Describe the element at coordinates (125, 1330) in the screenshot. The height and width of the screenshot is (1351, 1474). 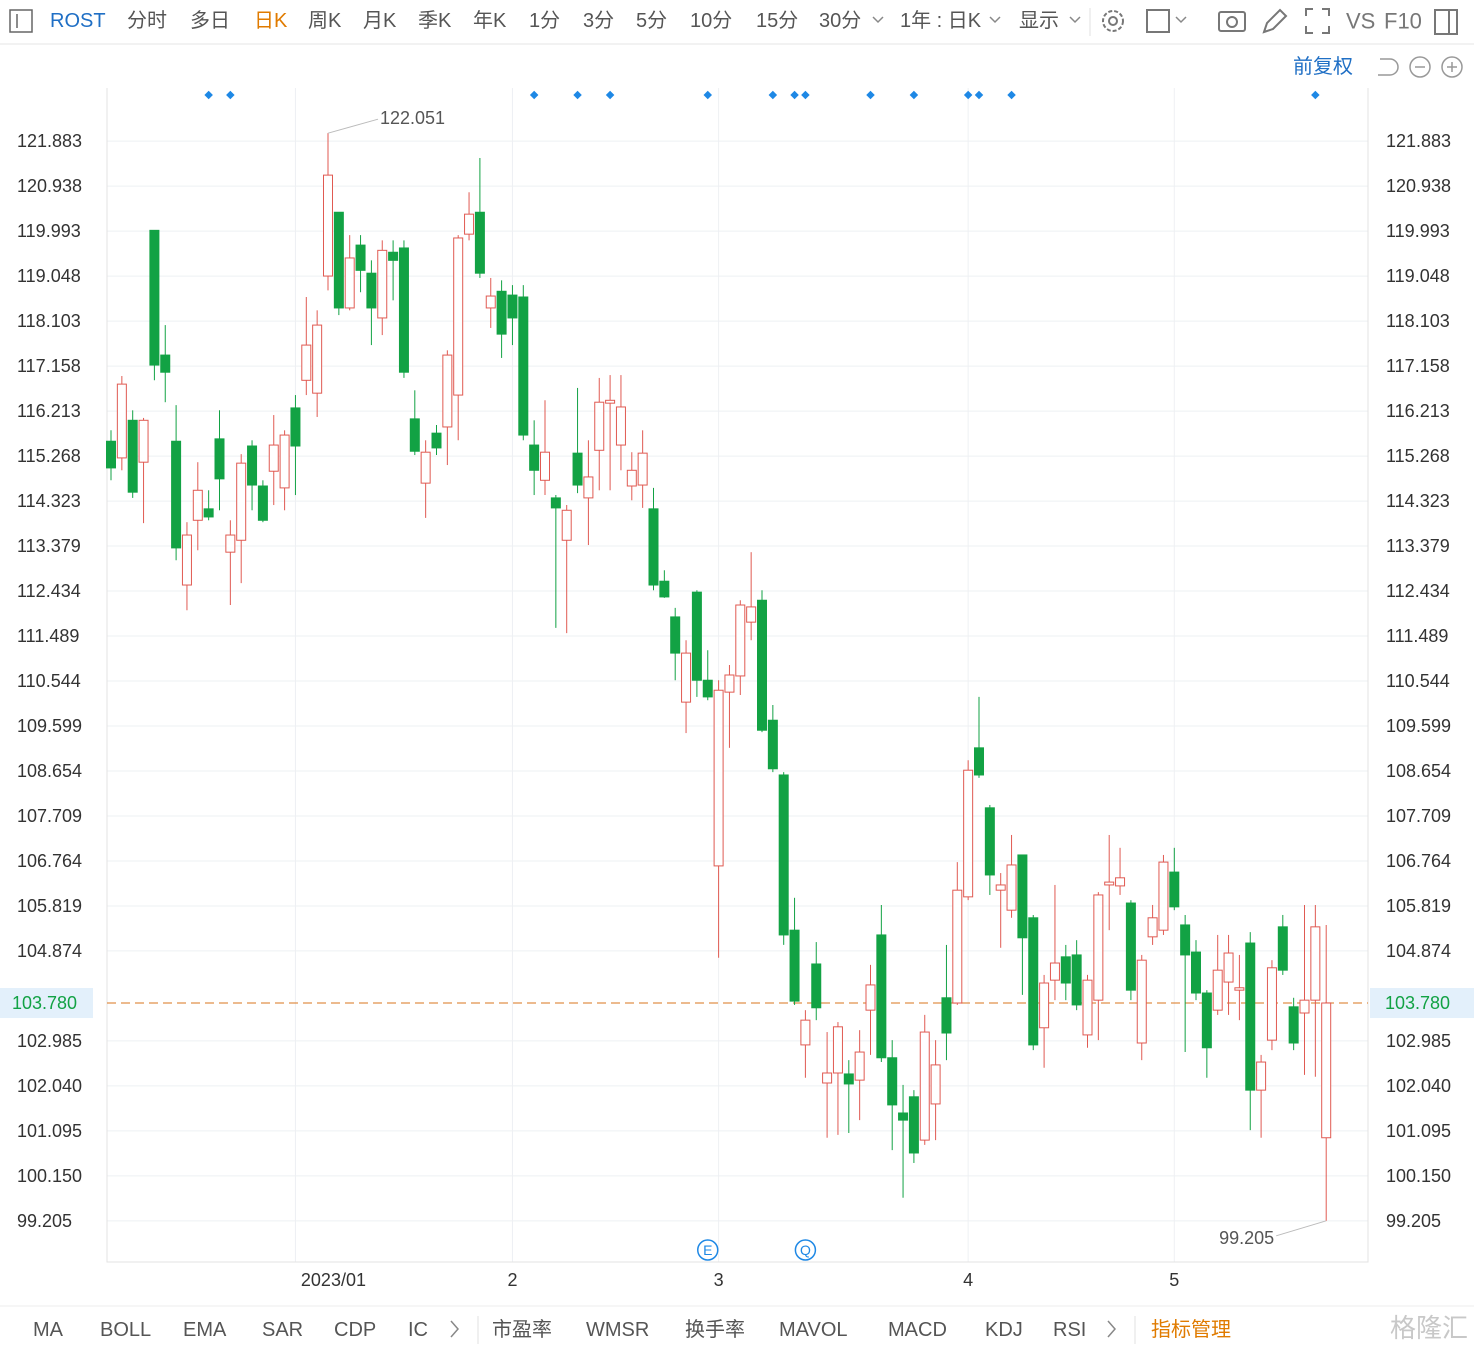
I see `indicator-tab: BOLL` at that location.